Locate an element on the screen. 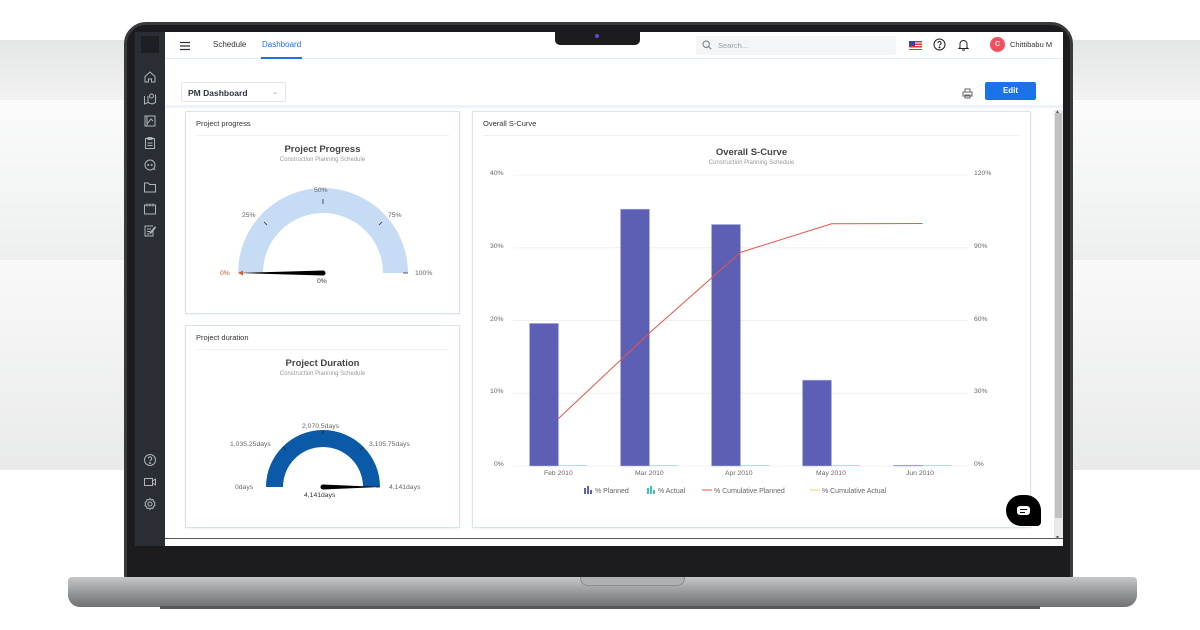 Image resolution: width=1200 pixels, height=630 pixels. card-header: Project progress is located at coordinates (223, 123).